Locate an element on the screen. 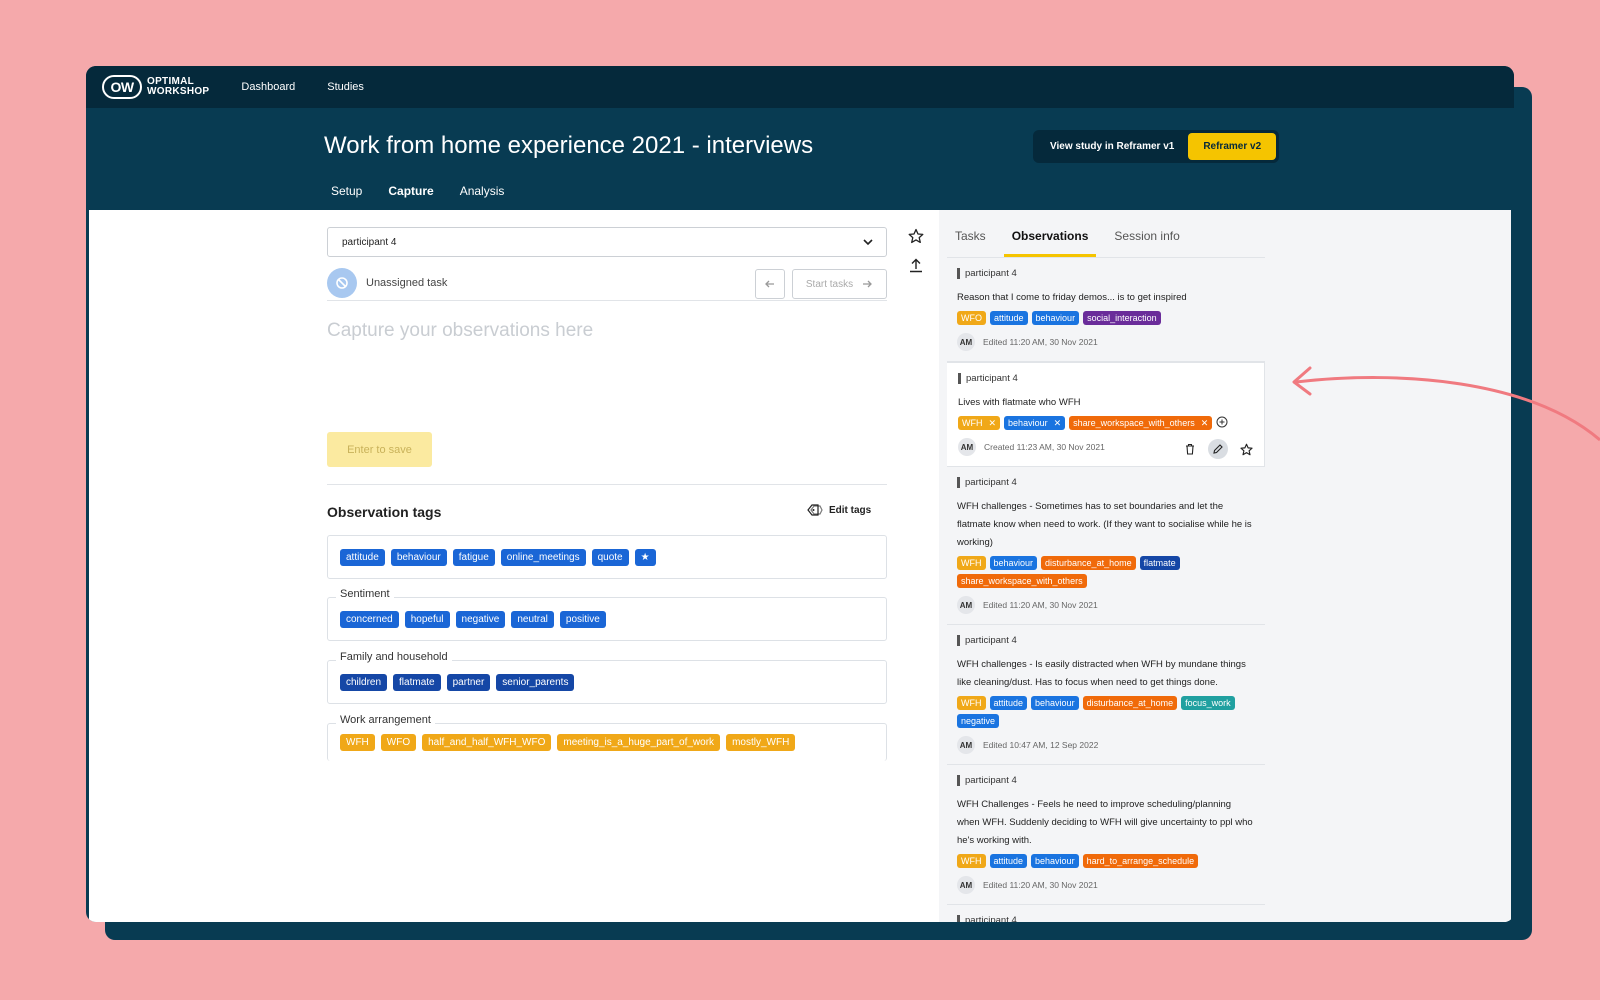 The width and height of the screenshot is (1600, 1000). observation-tag: WFH ✕ is located at coordinates (979, 423).